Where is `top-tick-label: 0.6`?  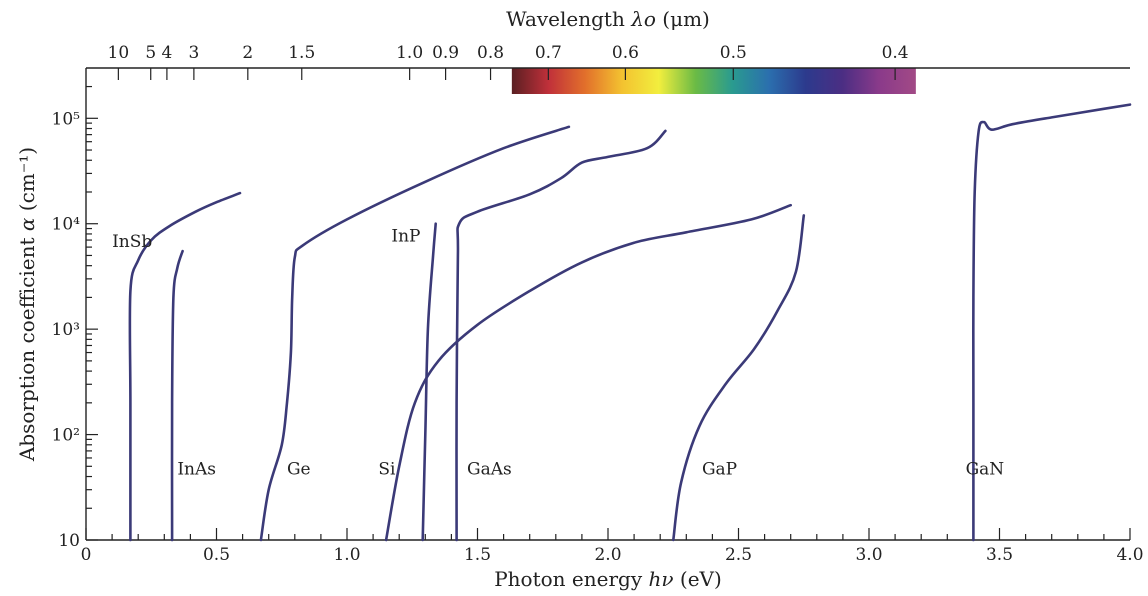
top-tick-label: 0.6 is located at coordinates (625, 53).